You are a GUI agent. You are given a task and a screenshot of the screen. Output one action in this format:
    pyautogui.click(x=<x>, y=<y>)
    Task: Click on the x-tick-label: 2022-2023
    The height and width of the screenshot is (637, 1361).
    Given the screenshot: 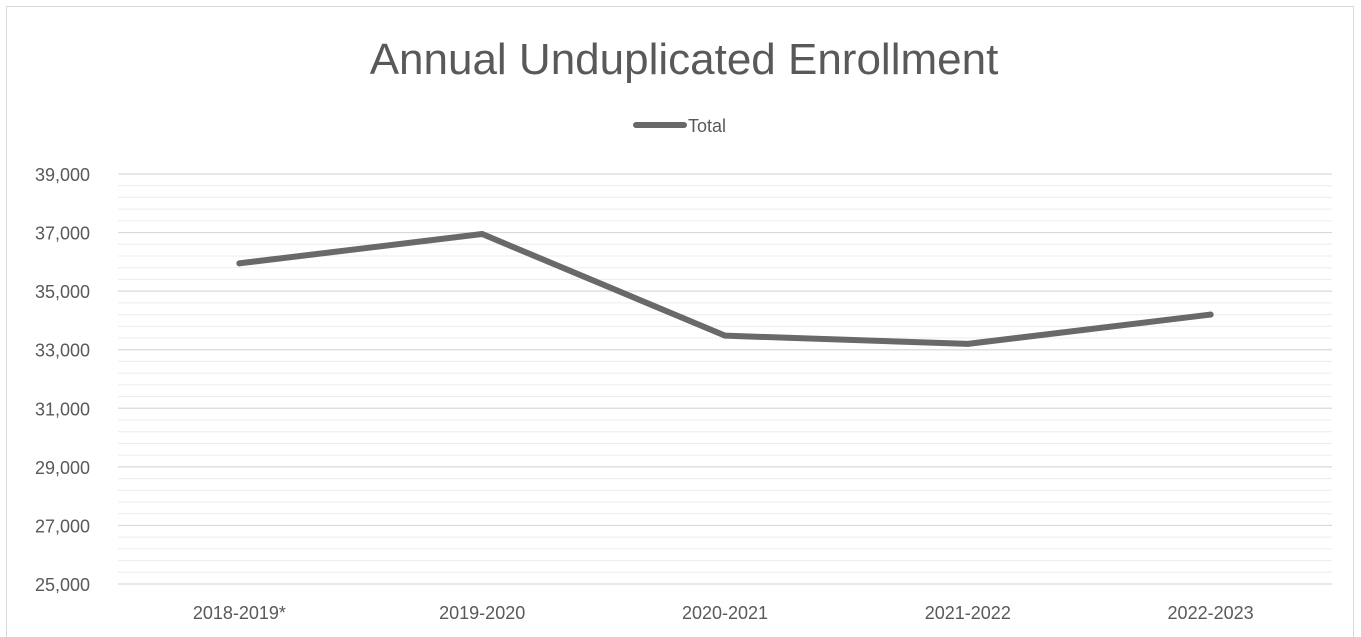 What is the action you would take?
    pyautogui.click(x=1211, y=613)
    